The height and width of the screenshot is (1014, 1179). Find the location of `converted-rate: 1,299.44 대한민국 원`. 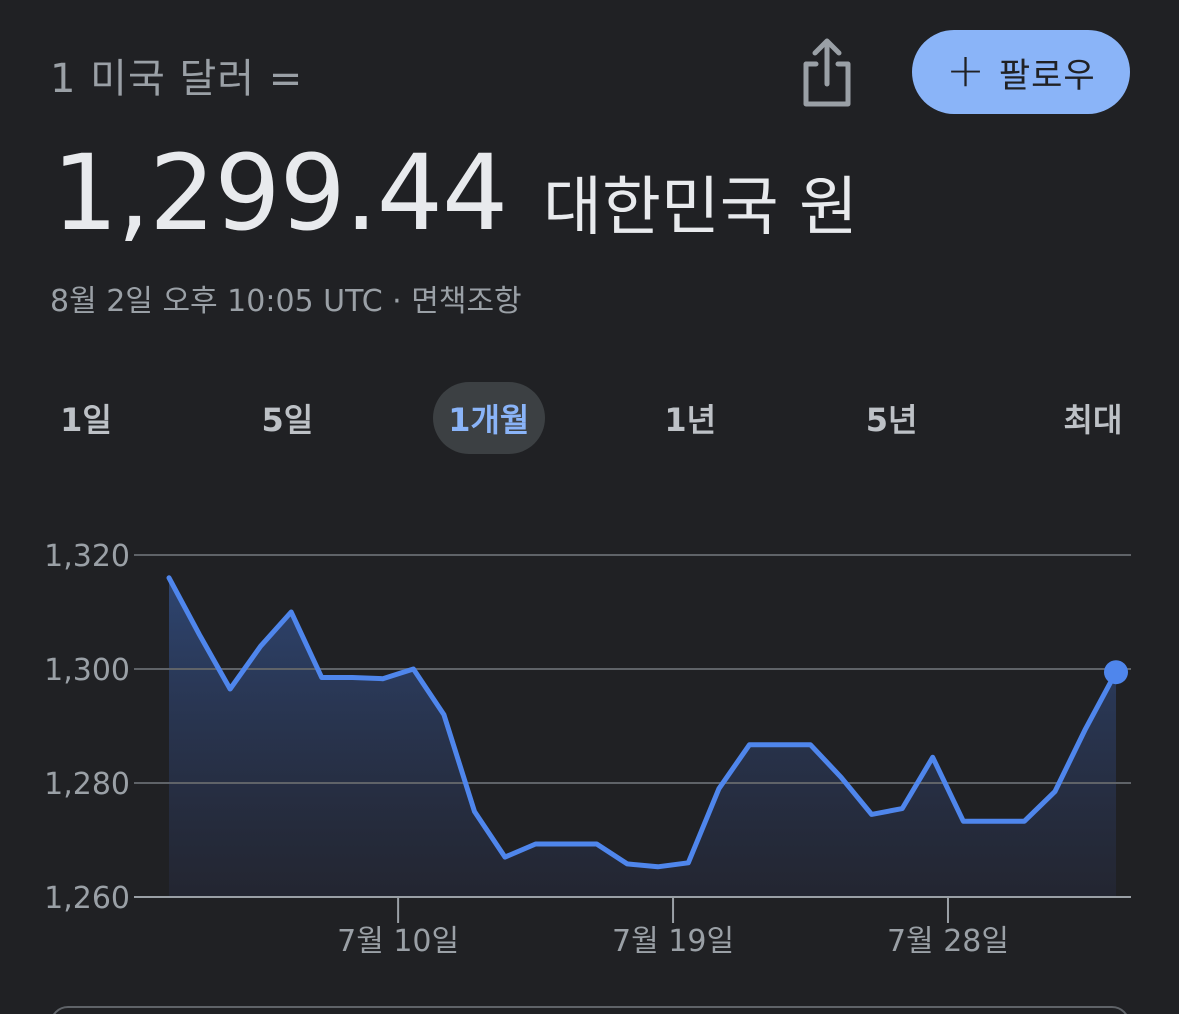

converted-rate: 1,299.44 대한민국 원 is located at coordinates (455, 193).